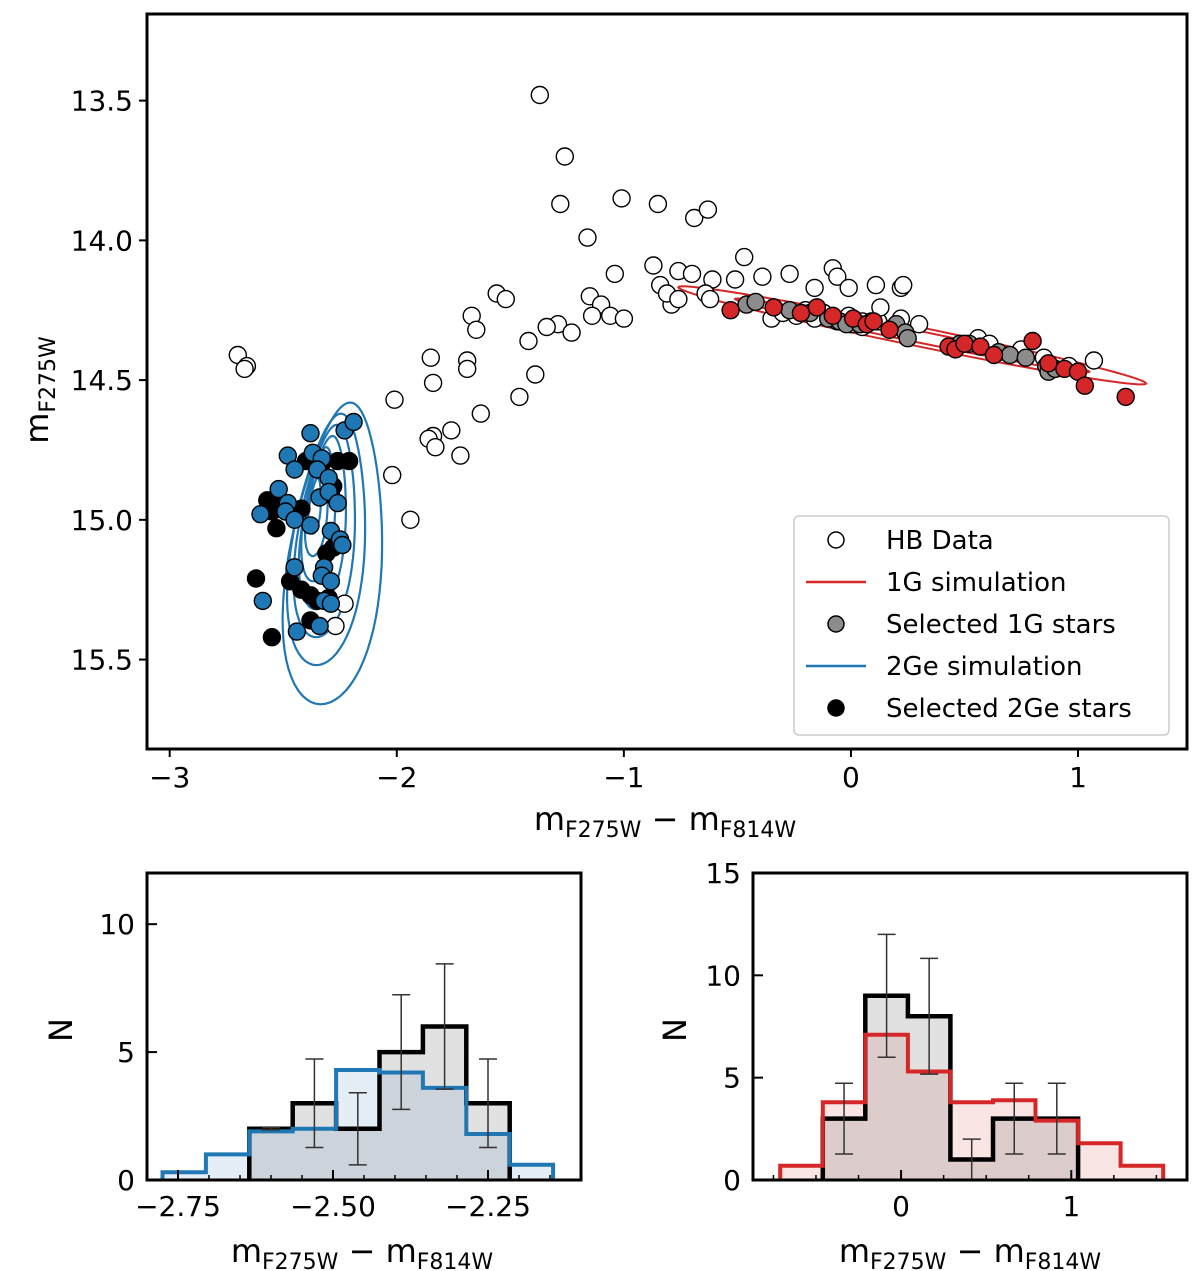 The height and width of the screenshot is (1271, 1200). What do you see at coordinates (1071, 1206) in the screenshot?
I see `hist-x-tick-label: 1` at bounding box center [1071, 1206].